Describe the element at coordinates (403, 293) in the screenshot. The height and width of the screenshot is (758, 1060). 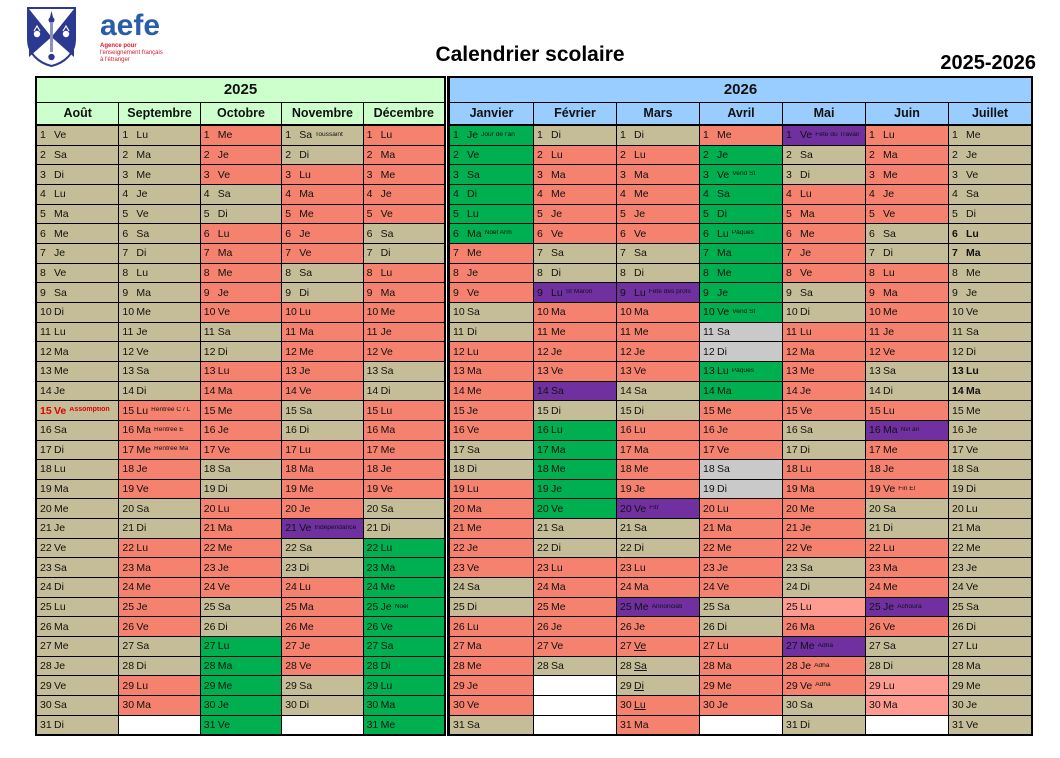
I see `day-cell: 9 Ma` at that location.